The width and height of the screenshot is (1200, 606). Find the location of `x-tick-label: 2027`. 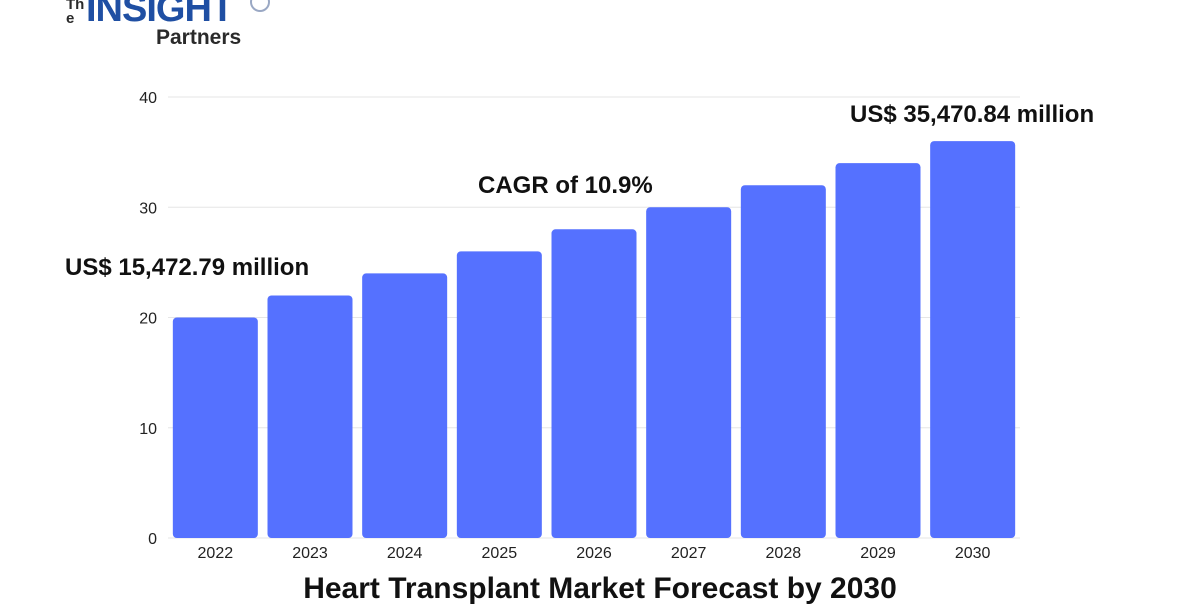

x-tick-label: 2027 is located at coordinates (689, 553).